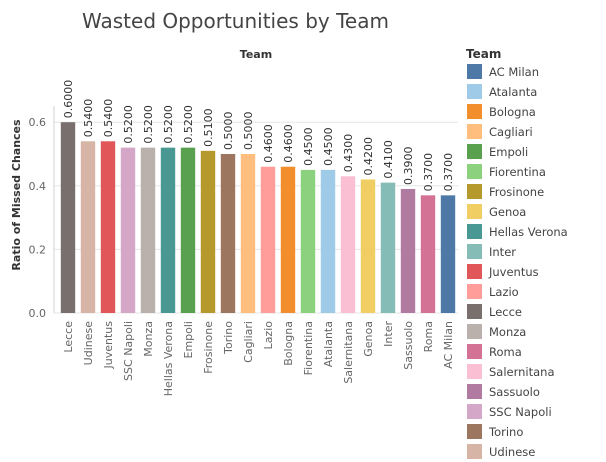  Describe the element at coordinates (38, 313) in the screenshot. I see `y-tick-label: 0.0` at that location.